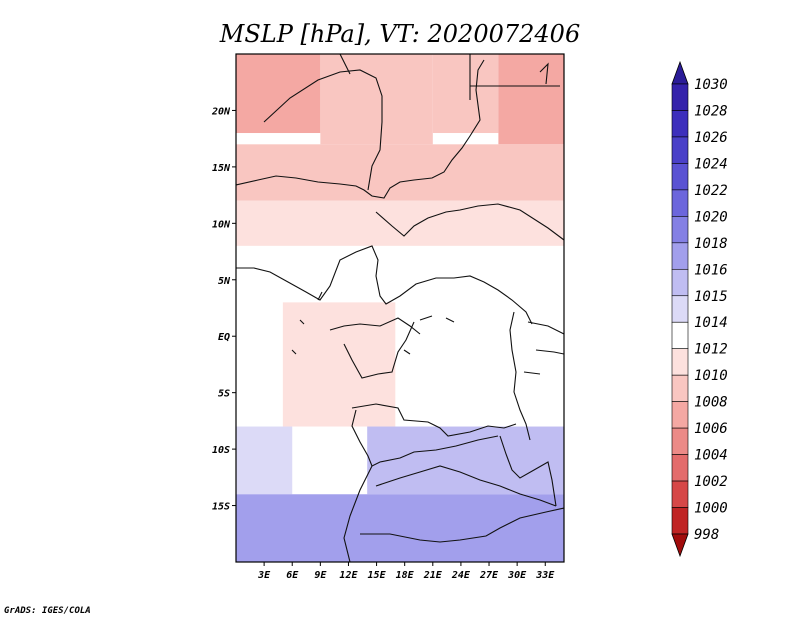 The height and width of the screenshot is (618, 800). I want to click on x-tick-label: 30E, so click(517, 575).